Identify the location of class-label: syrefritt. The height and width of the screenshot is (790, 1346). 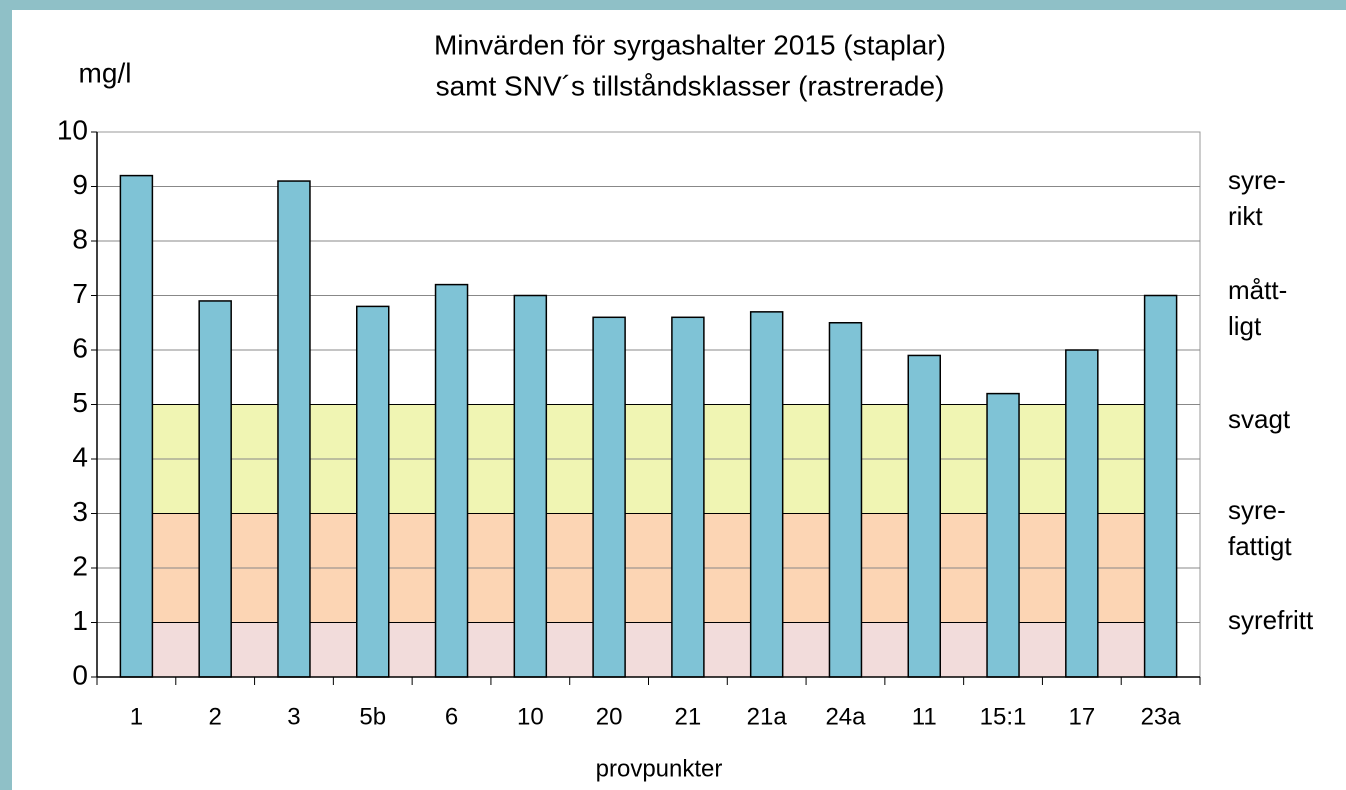
(1271, 620).